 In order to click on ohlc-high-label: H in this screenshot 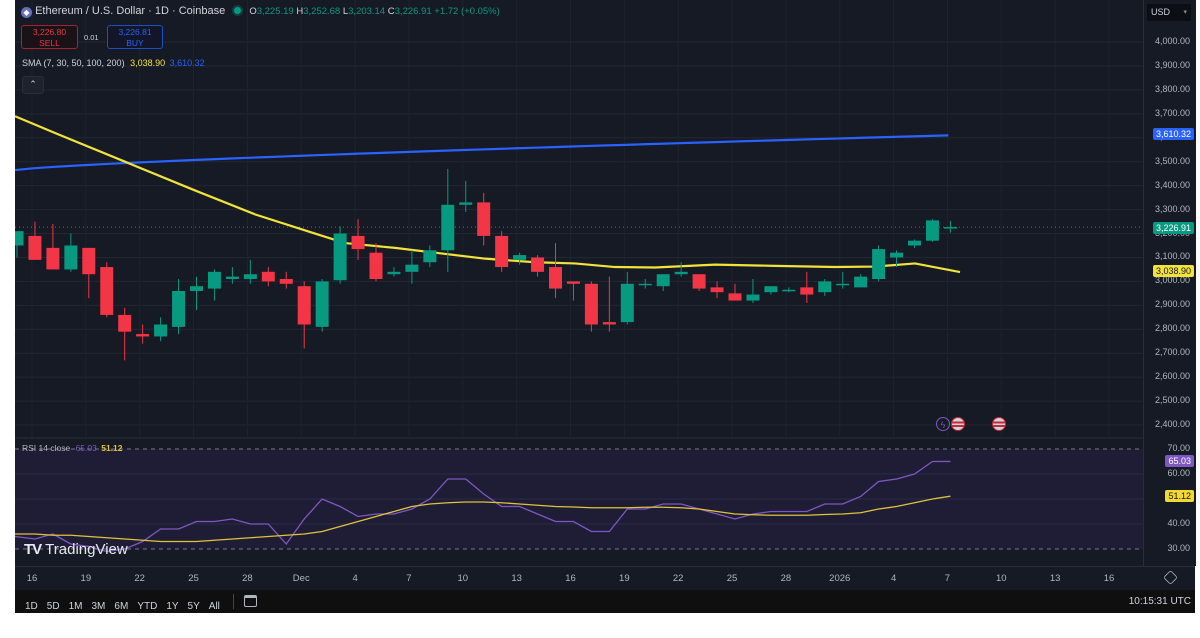, I will do `click(300, 11)`.